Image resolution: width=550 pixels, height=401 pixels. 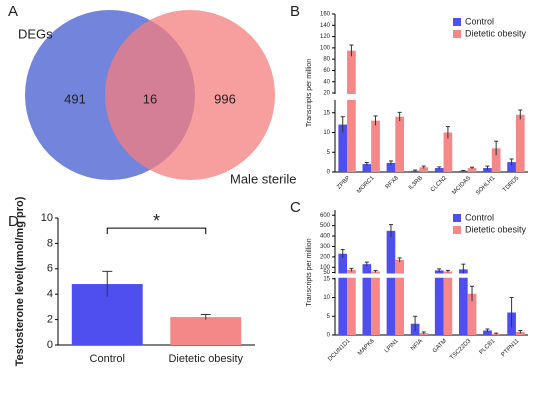 I want to click on x-tick-label: Dietetic obesity, so click(x=205, y=359).